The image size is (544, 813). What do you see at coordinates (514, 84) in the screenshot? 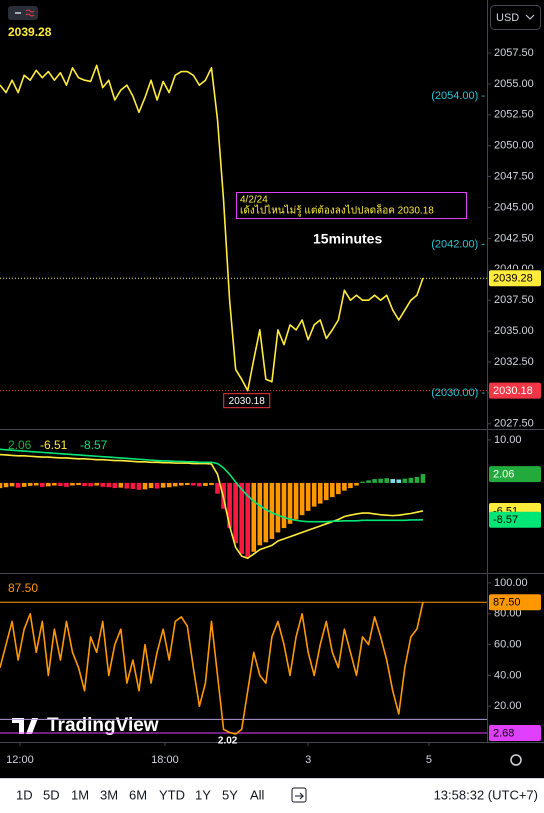
I see `y-tick-label: 2055.00` at bounding box center [514, 84].